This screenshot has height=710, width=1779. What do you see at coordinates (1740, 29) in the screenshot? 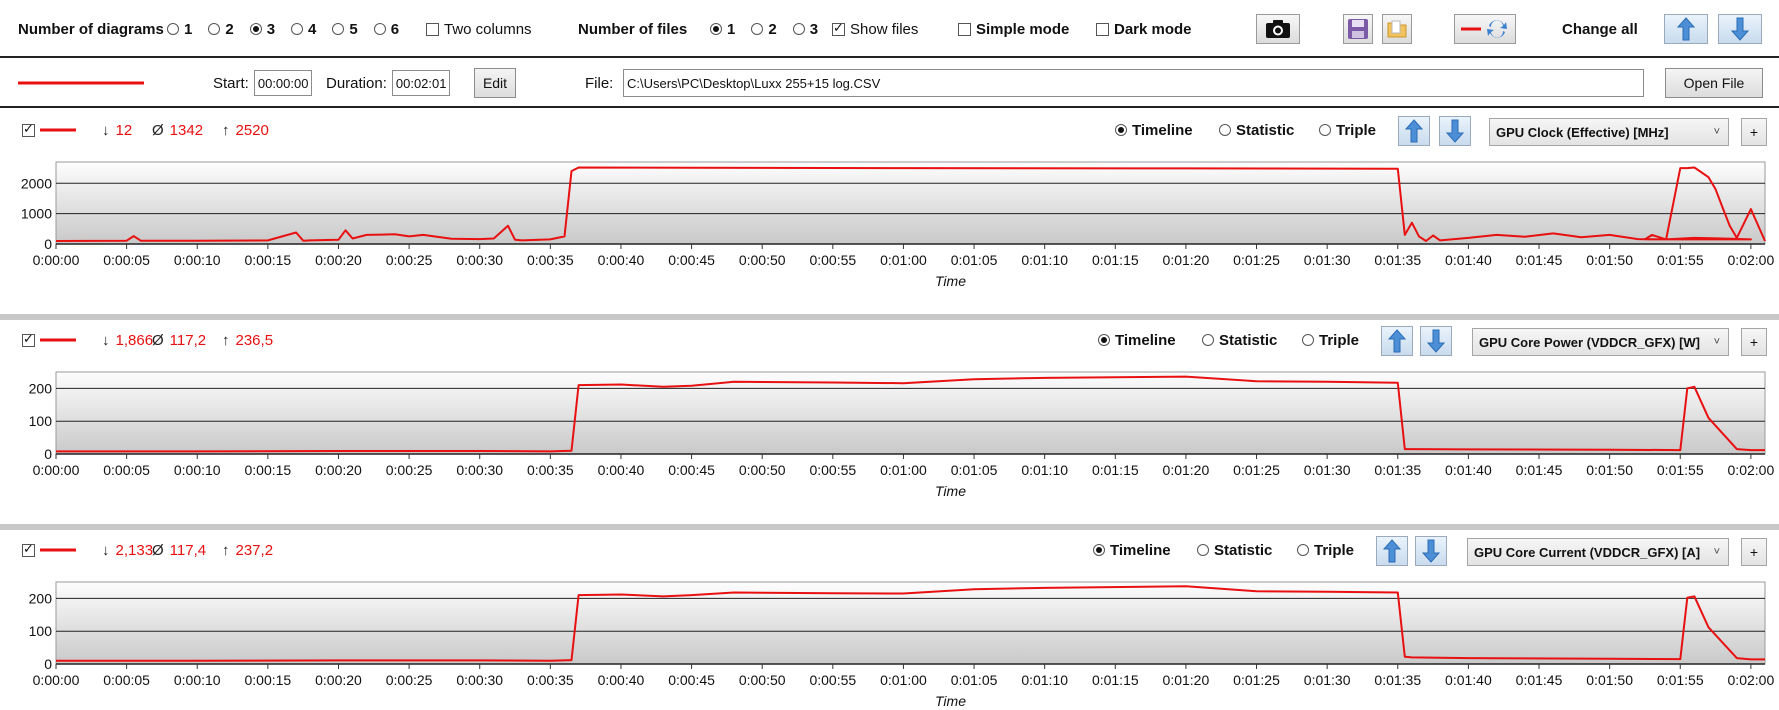
I see `move-all-down-button` at bounding box center [1740, 29].